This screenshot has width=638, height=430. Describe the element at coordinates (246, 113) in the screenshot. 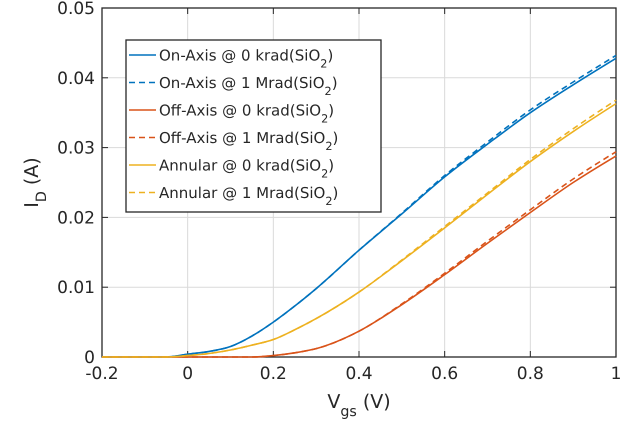

I see `legend-label: Off-Axis @ 0 krad(SiO$_{2}$)` at that location.